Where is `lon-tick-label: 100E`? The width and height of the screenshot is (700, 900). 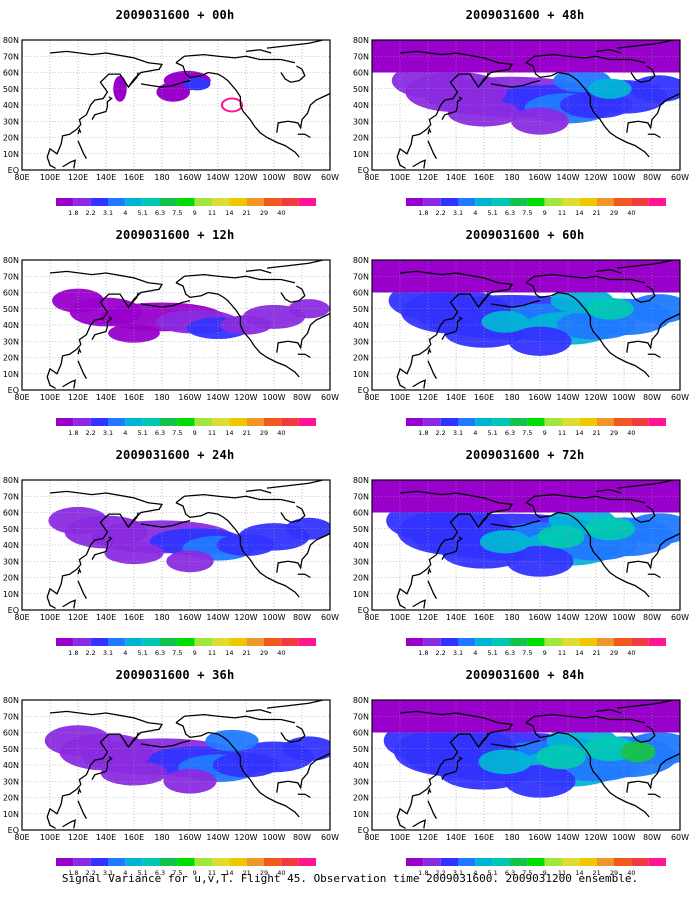 lon-tick-label: 100E is located at coordinates (400, 397).